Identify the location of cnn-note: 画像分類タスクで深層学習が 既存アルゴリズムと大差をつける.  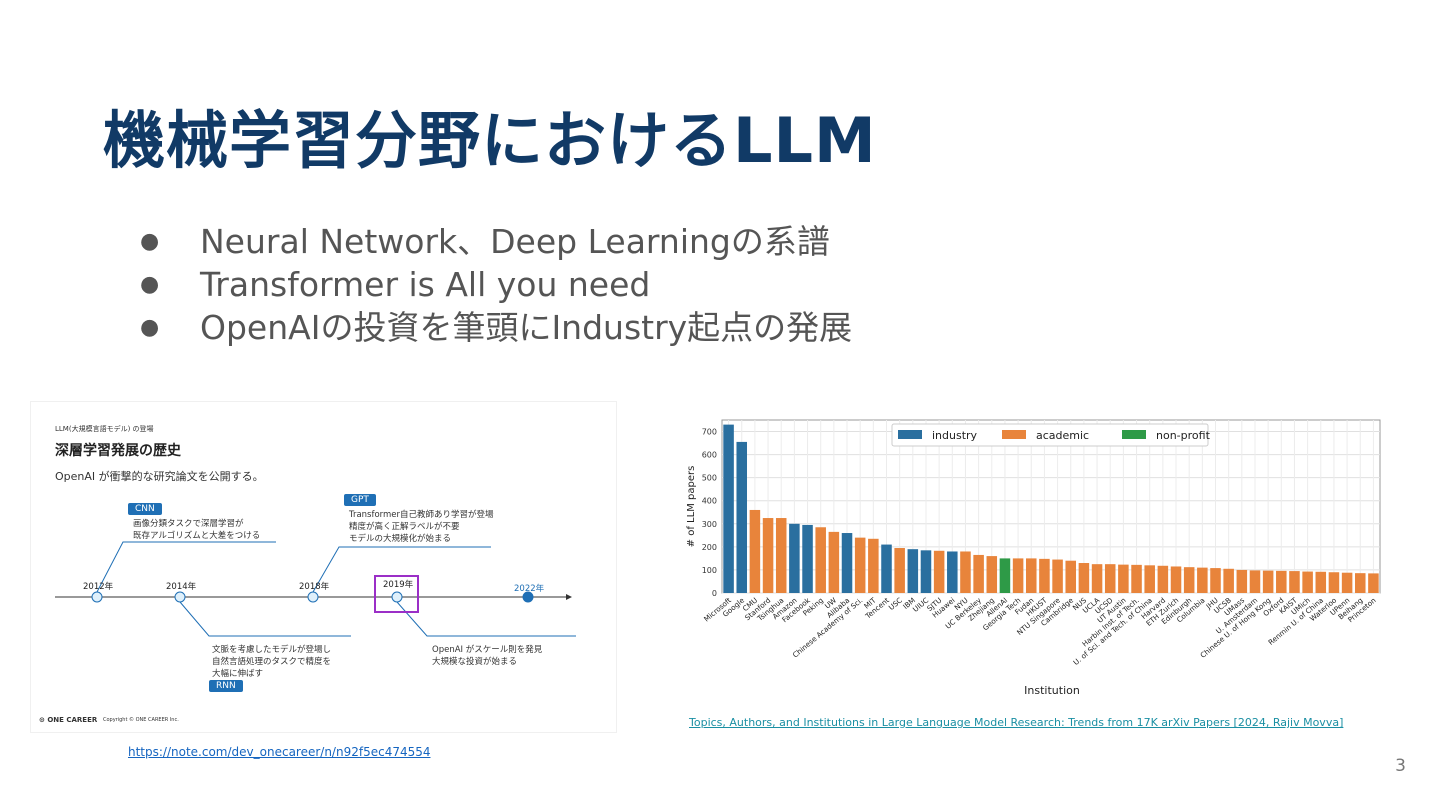
(197, 530).